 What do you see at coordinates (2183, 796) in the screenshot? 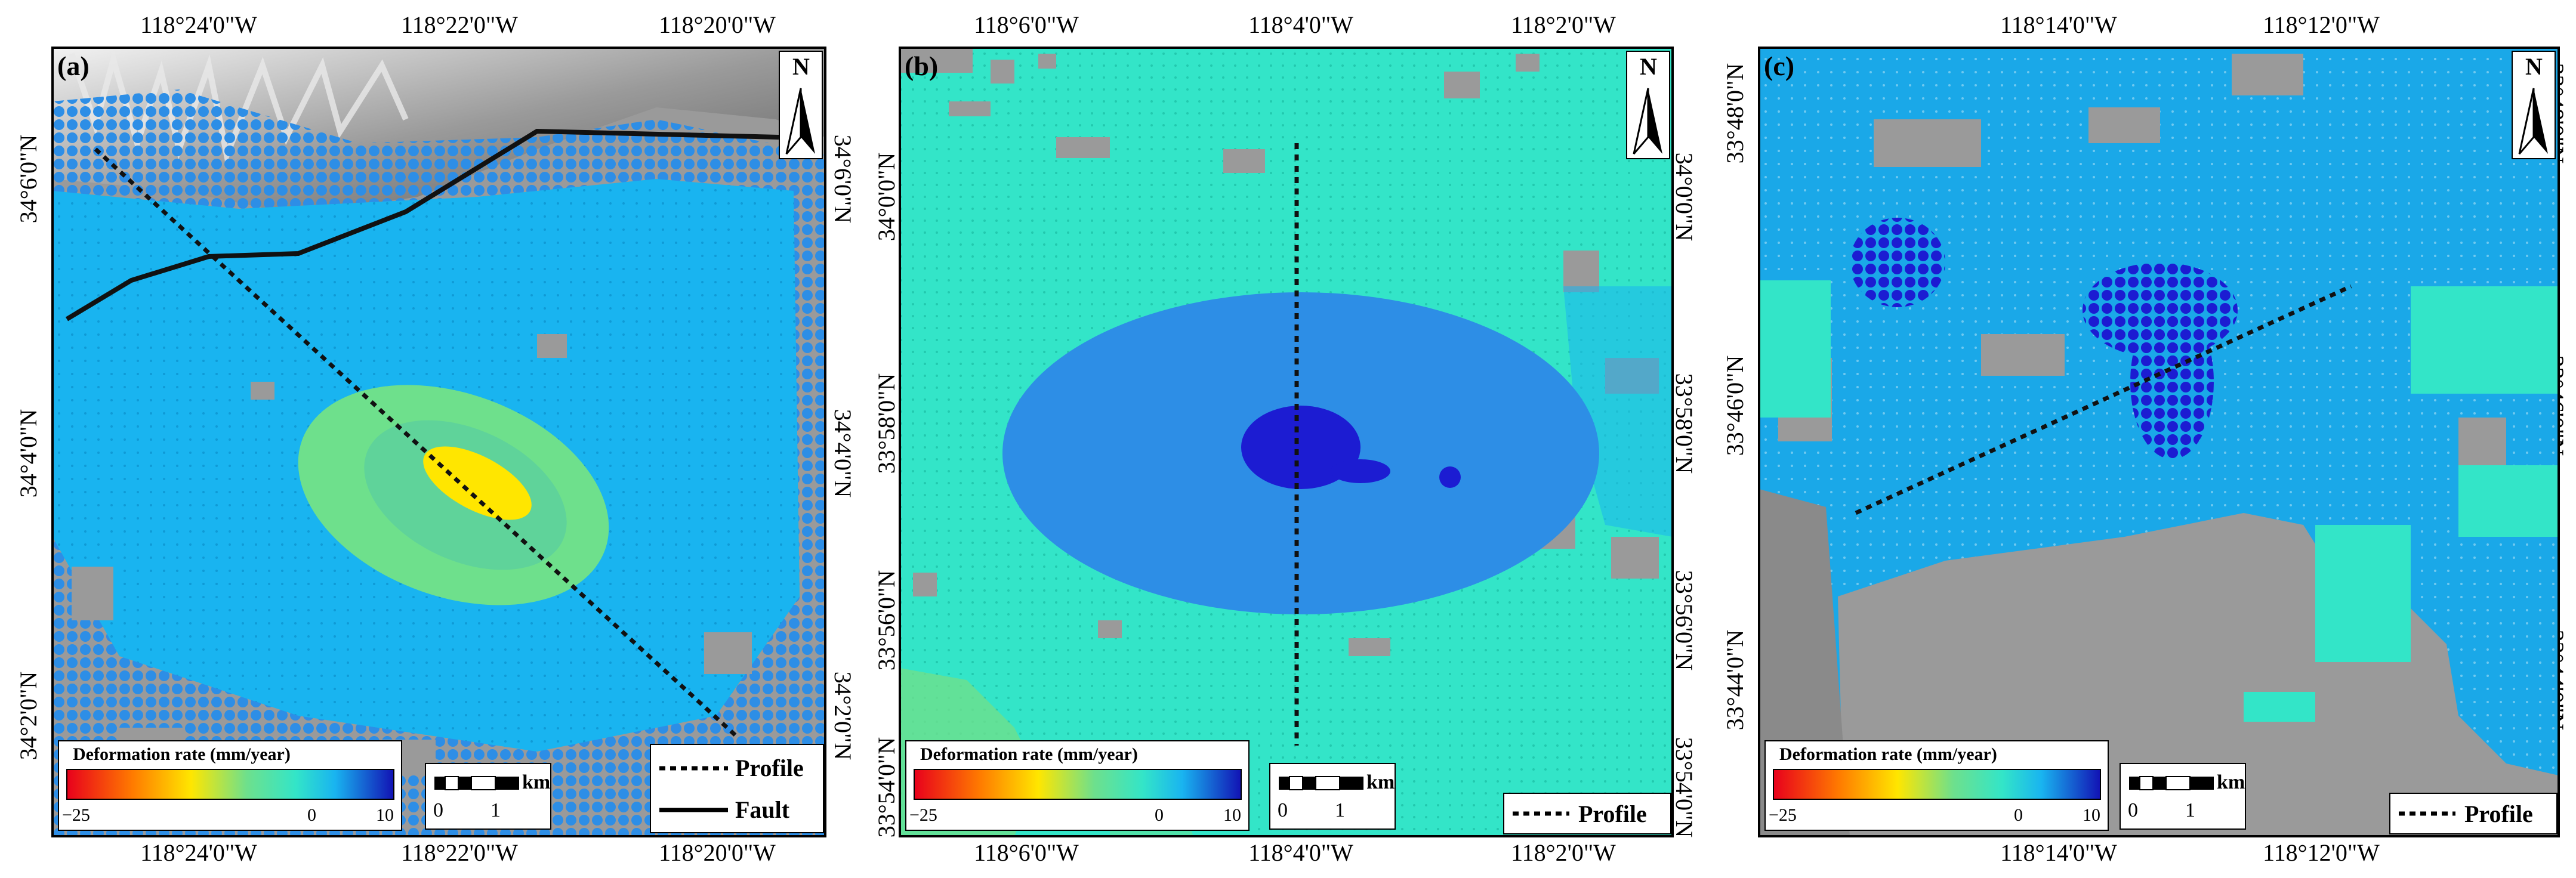
I see `scale-bar-c` at bounding box center [2183, 796].